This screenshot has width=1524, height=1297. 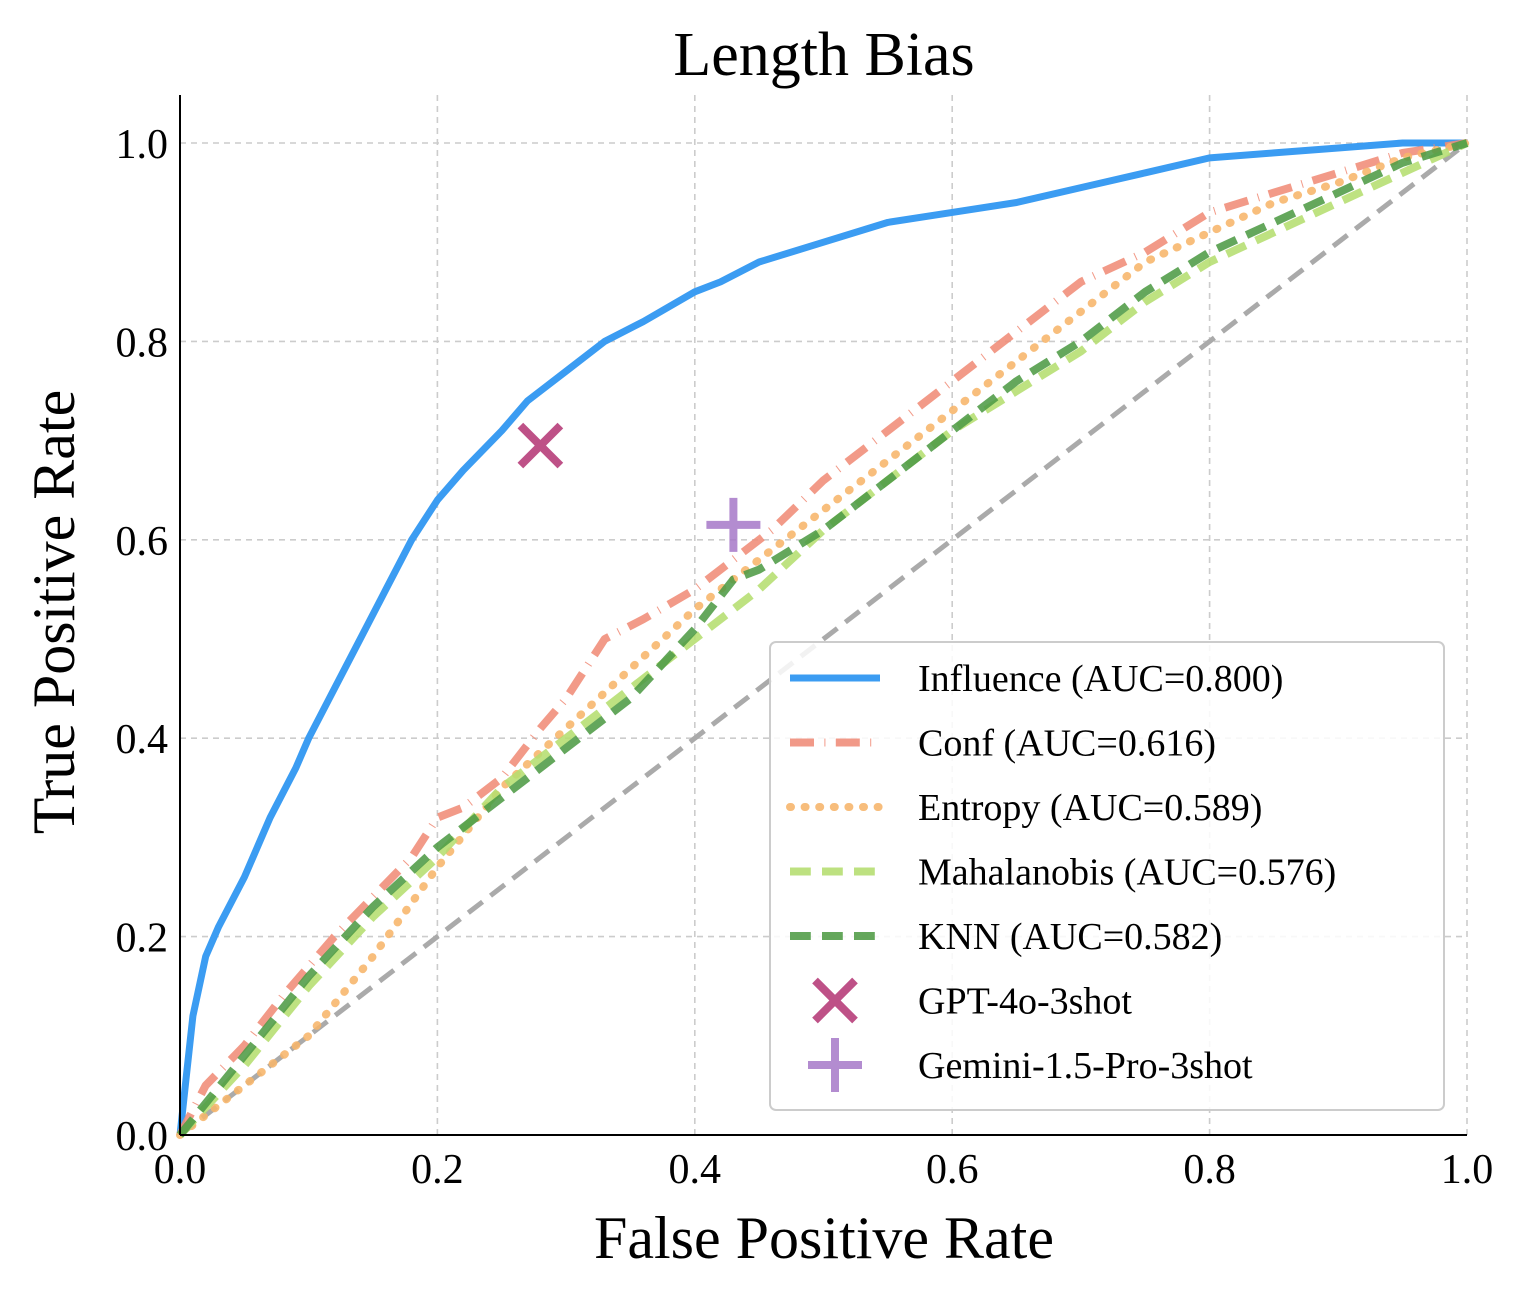 I want to click on gemini-point, so click(x=733, y=524).